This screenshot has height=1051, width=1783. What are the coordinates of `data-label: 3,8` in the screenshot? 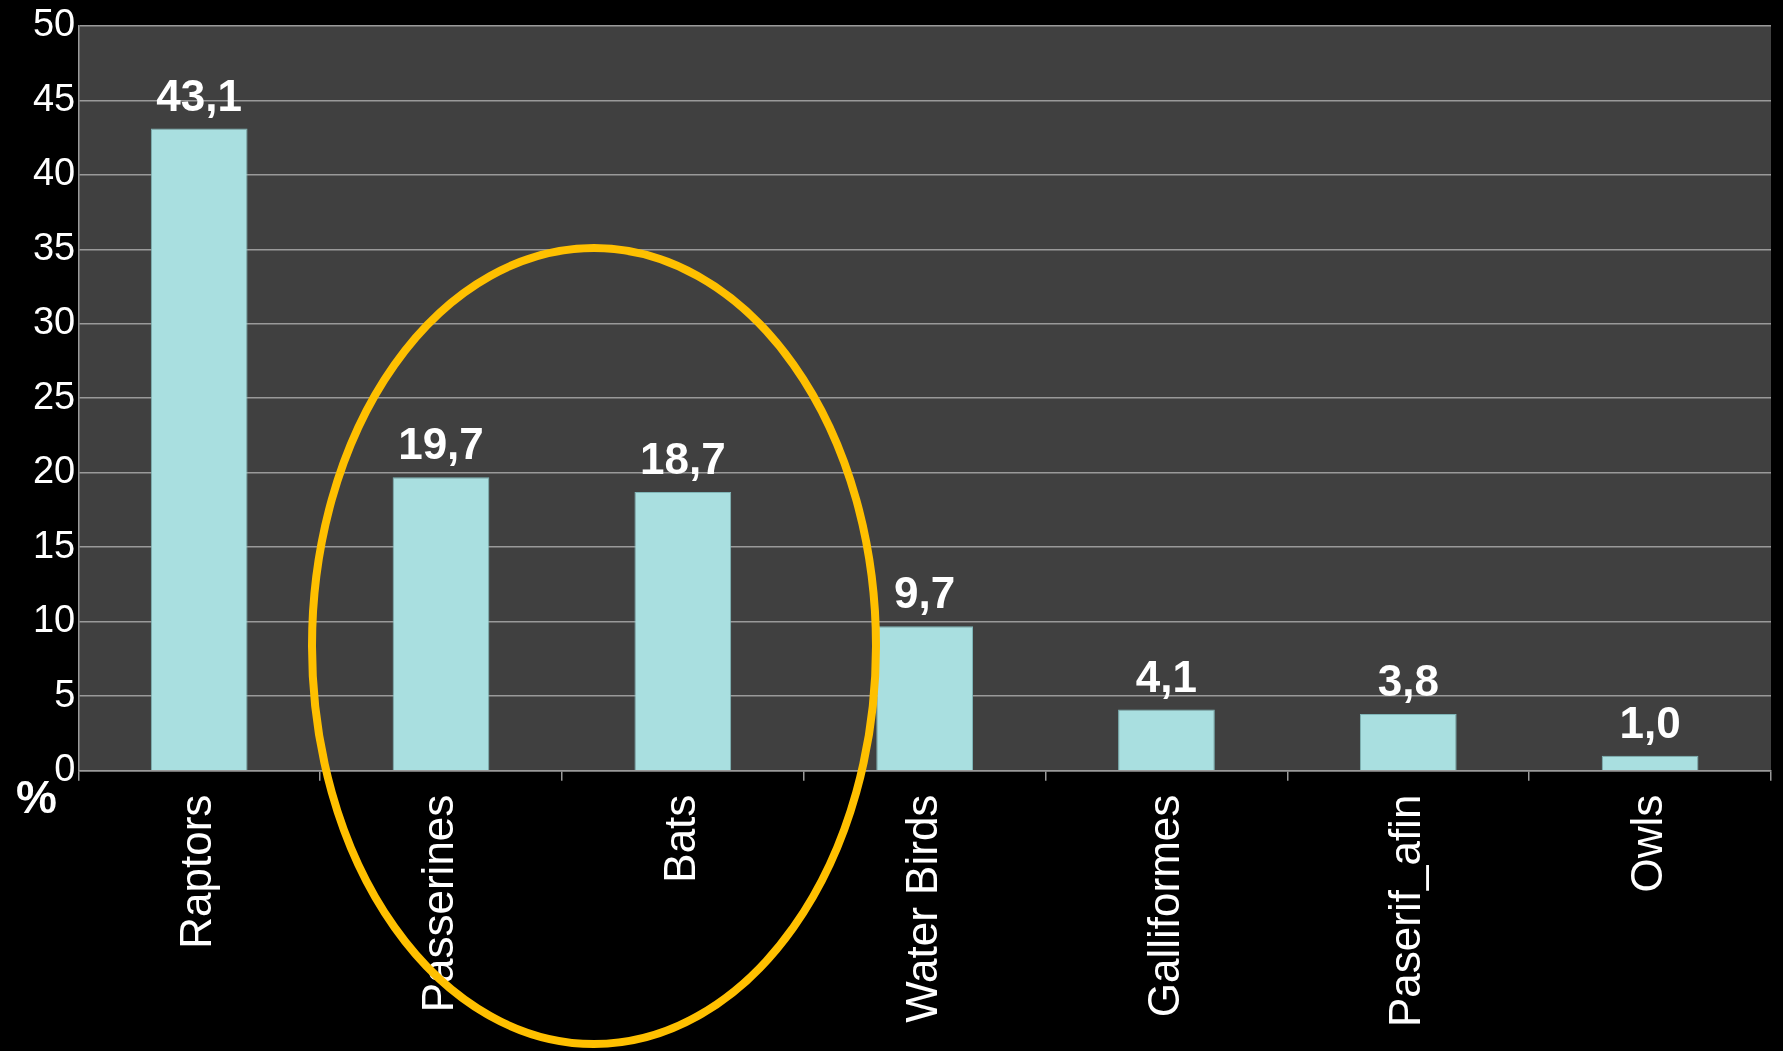 It's located at (1408, 681).